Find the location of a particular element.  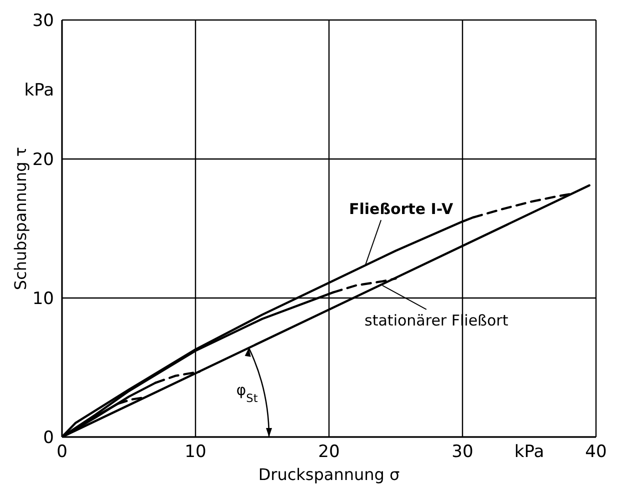

y-tick-label: kPa is located at coordinates (39, 90).